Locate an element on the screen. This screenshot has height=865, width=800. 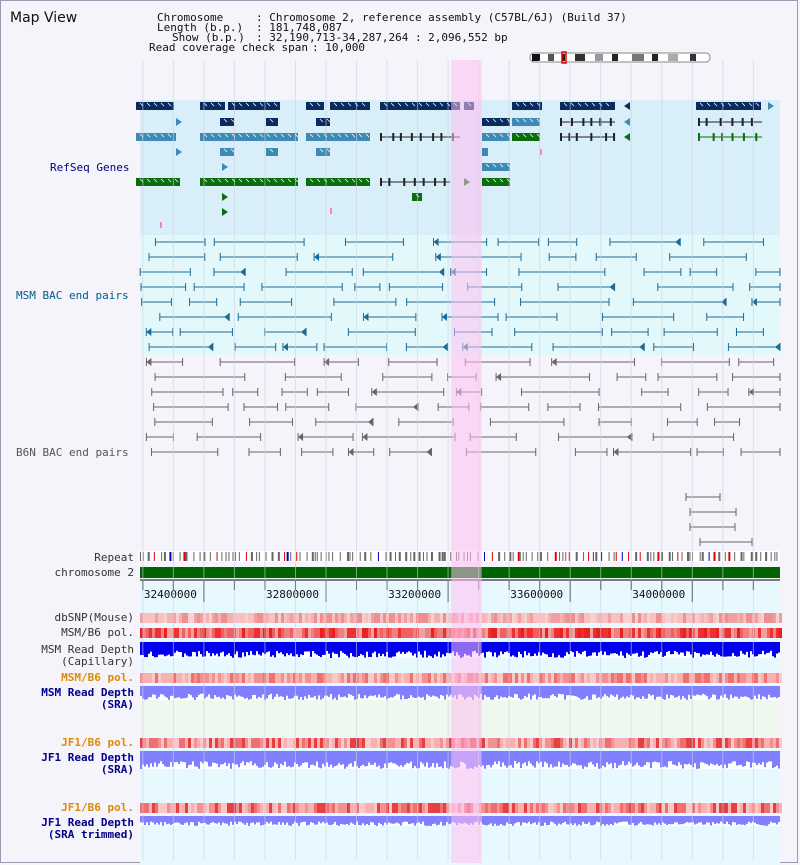
refseq-track is located at coordinates (455, 165).